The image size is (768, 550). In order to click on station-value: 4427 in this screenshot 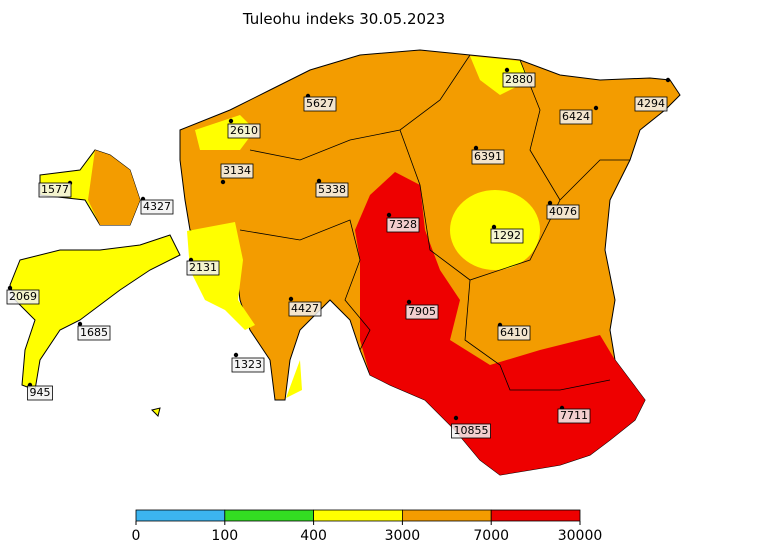, I will do `click(305, 308)`.